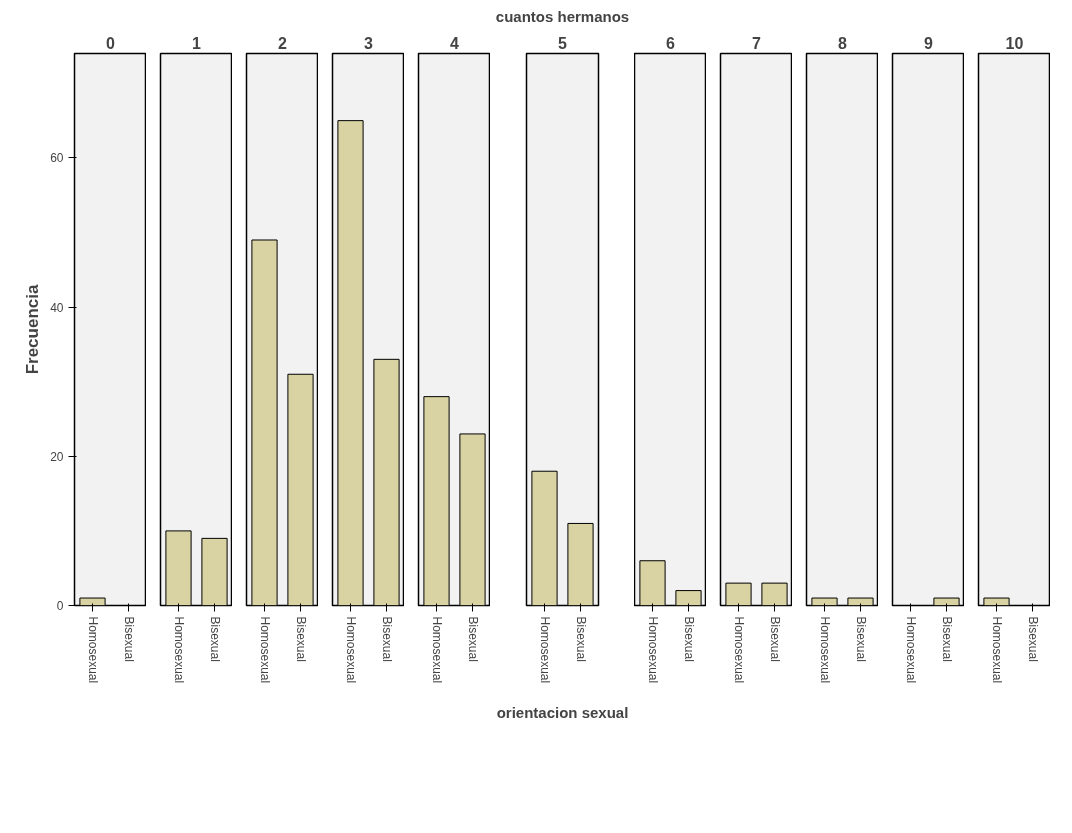 This screenshot has height=833, width=1072. Describe the element at coordinates (57, 456) in the screenshot. I see `y-tick-label: 20` at that location.